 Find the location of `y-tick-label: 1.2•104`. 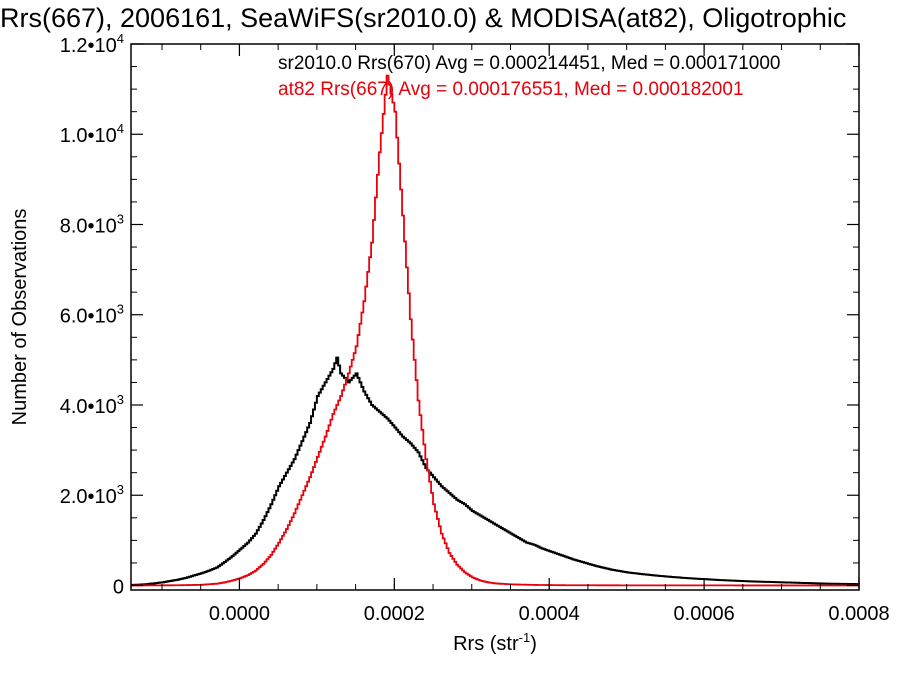

y-tick-label: 1.2•104 is located at coordinates (92, 44).